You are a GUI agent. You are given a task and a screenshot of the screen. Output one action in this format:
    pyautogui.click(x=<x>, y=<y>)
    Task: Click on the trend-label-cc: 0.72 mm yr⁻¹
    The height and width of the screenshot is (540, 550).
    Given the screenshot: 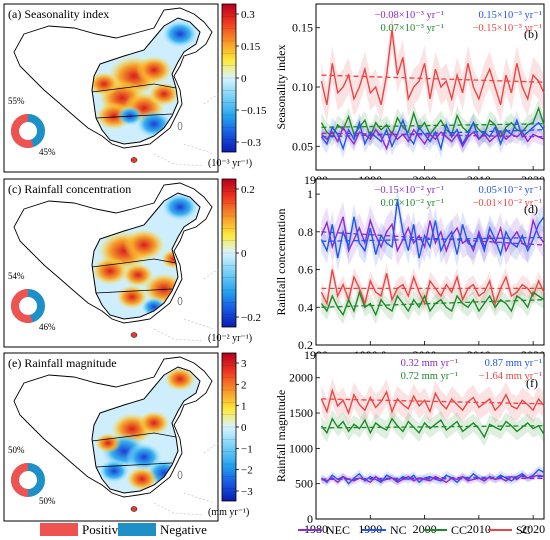 What is the action you would take?
    pyautogui.click(x=429, y=376)
    